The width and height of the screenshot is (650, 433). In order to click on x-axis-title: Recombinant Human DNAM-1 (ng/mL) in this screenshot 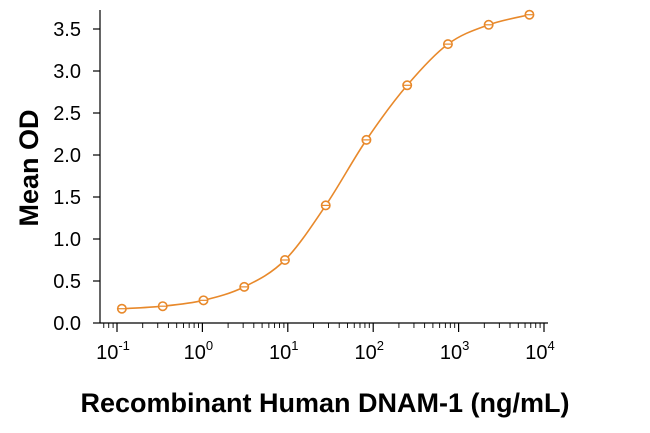, I will do `click(325, 403)`.